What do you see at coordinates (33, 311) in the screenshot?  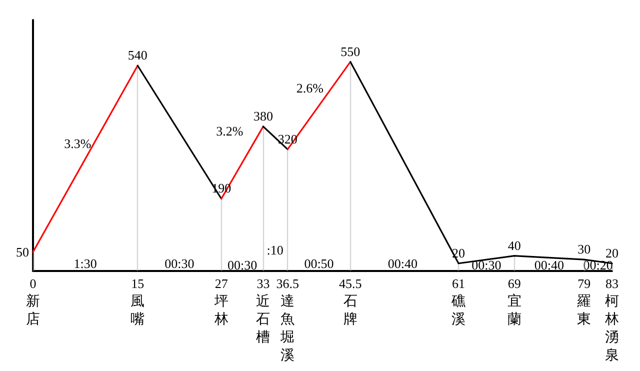 I see `text: 新店` at bounding box center [33, 311].